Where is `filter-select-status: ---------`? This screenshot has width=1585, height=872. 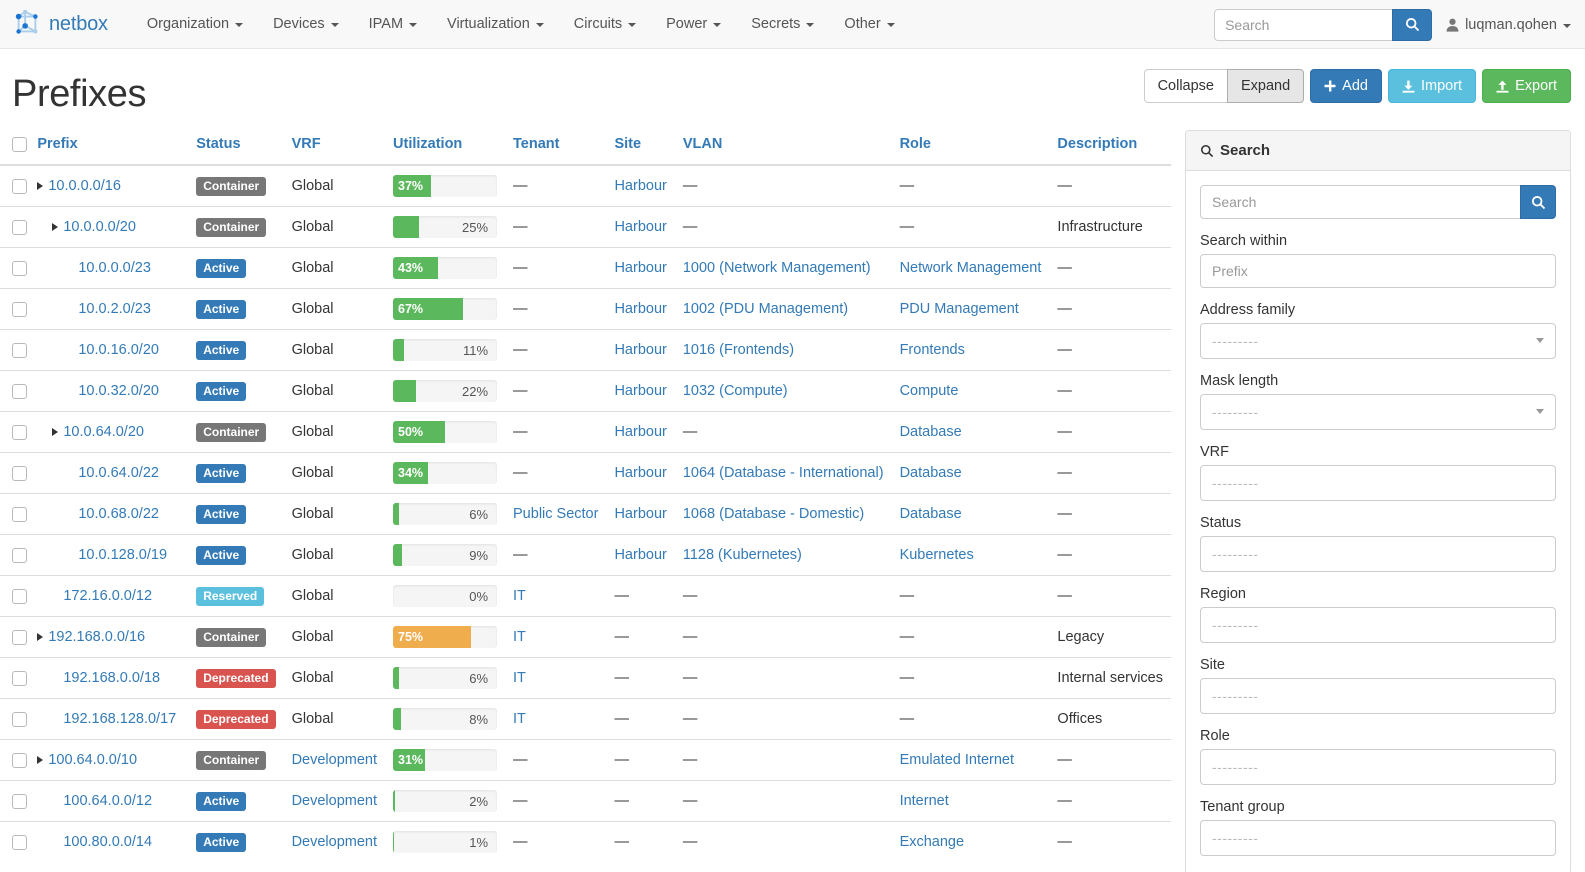
filter-select-status: --------- is located at coordinates (1378, 554).